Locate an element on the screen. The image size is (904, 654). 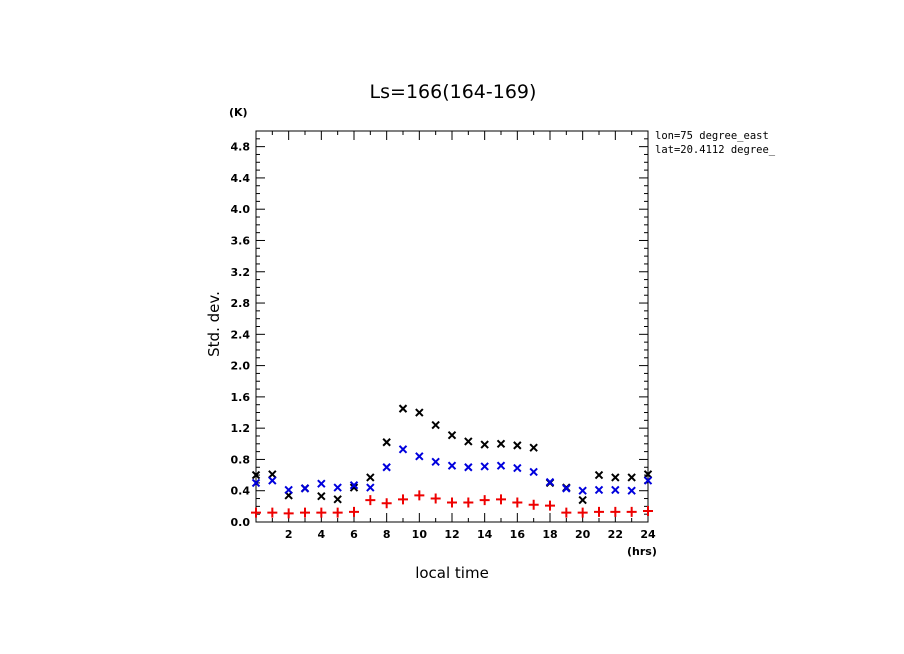
y-tick-label: 1.6 is located at coordinates (241, 397).